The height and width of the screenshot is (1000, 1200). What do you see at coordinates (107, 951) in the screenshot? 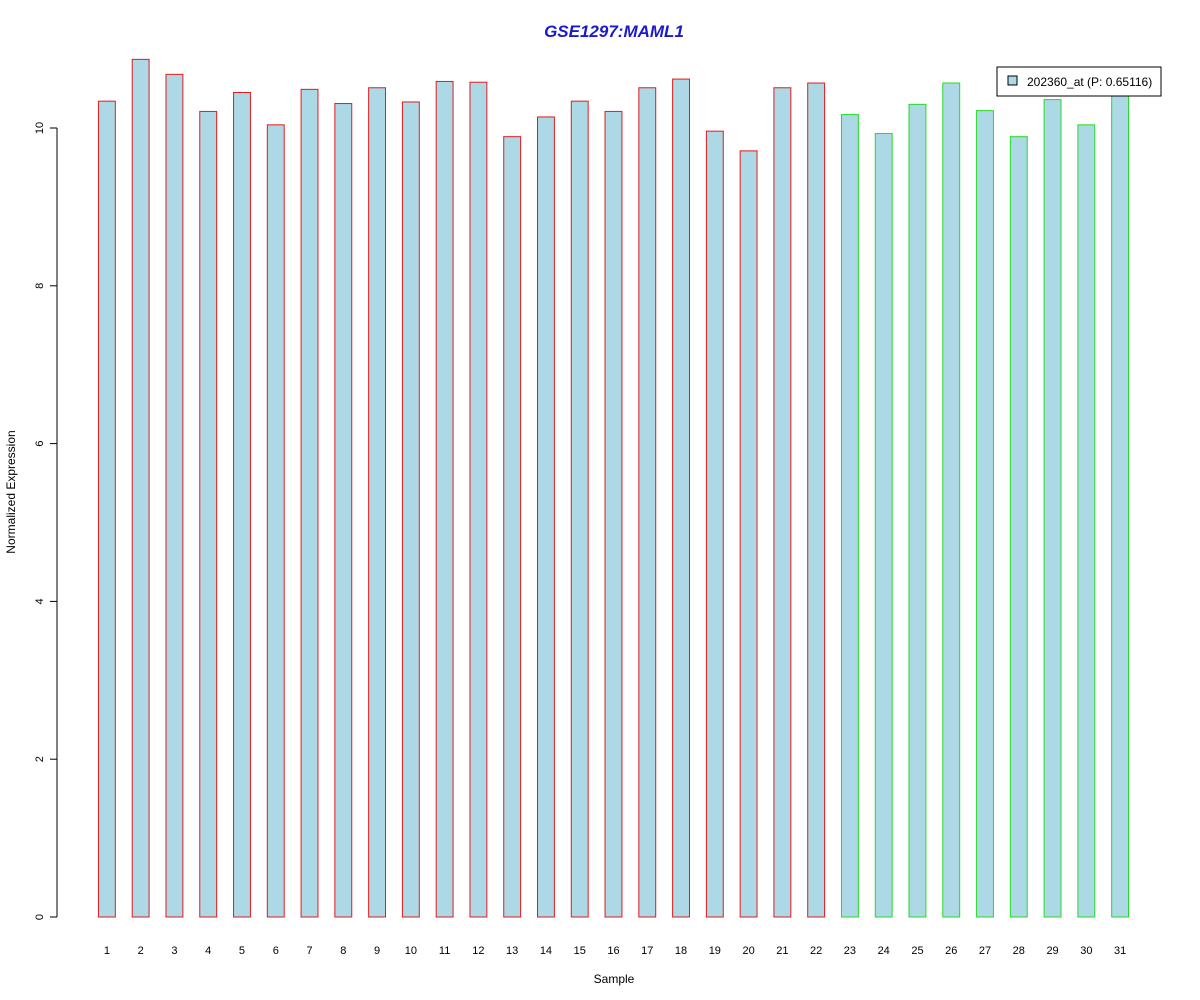
I see `x-tick-label: 1` at bounding box center [107, 951].